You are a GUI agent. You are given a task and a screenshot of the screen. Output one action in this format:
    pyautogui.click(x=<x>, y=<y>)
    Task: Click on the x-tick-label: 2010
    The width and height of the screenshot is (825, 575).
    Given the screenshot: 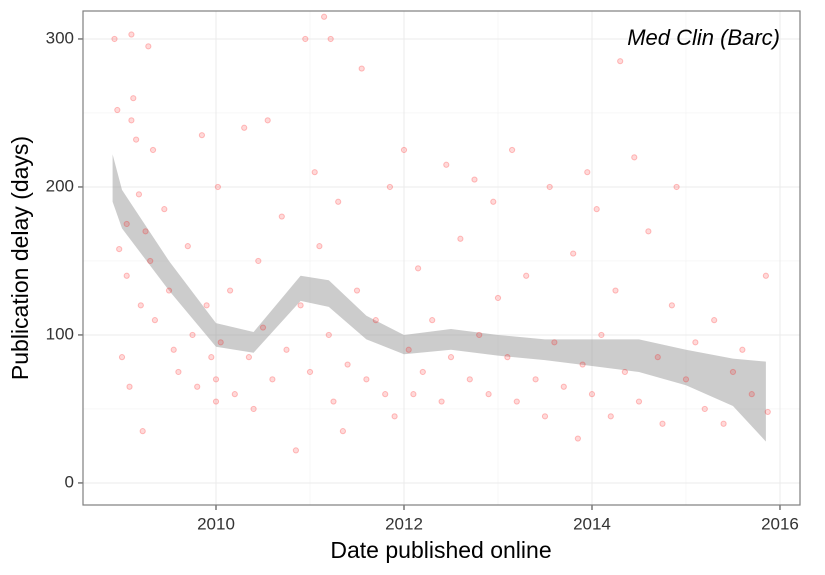 What is the action you would take?
    pyautogui.click(x=216, y=523)
    